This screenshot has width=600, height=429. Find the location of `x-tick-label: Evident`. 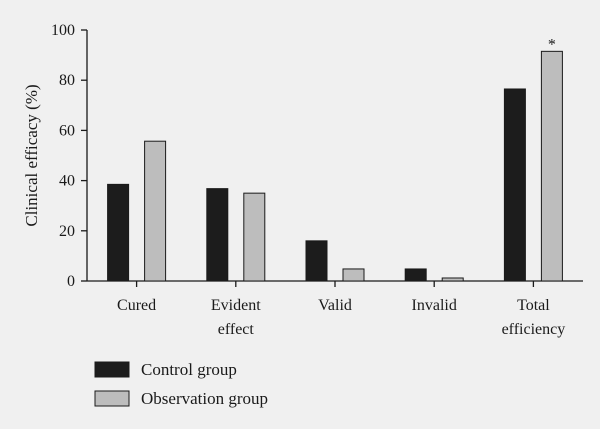

x-tick-label: Evident is located at coordinates (236, 305).